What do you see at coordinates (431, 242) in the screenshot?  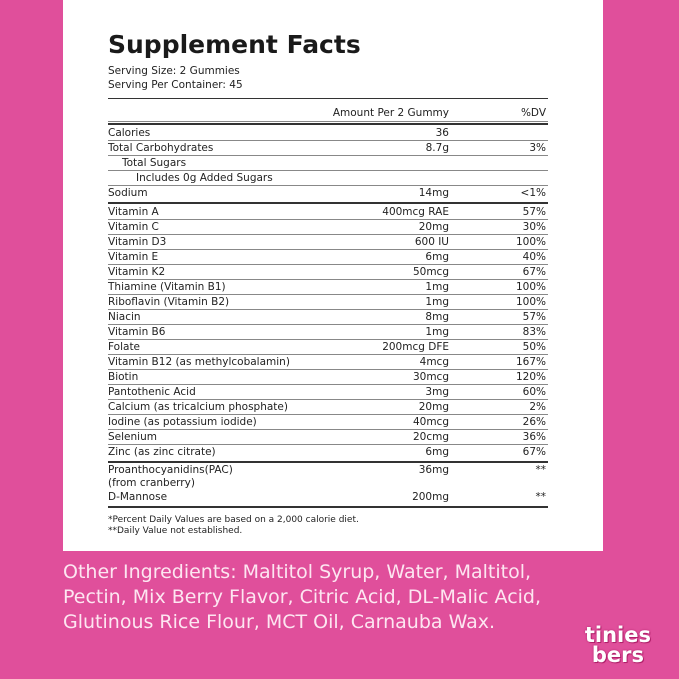 I see `amount: 600 IU` at bounding box center [431, 242].